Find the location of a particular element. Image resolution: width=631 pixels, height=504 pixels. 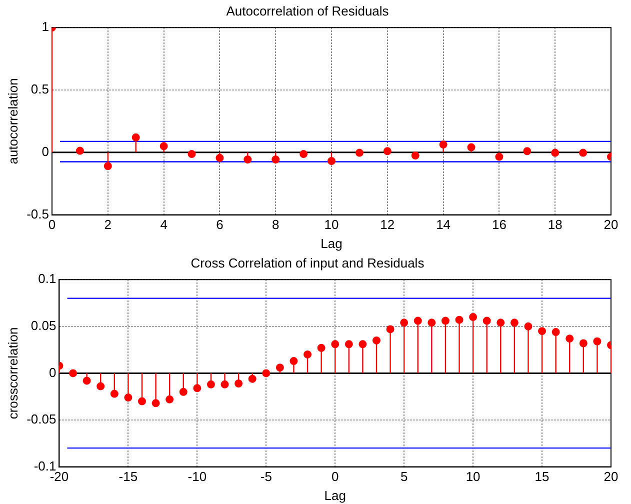

x-tick-label: 16 is located at coordinates (499, 224).